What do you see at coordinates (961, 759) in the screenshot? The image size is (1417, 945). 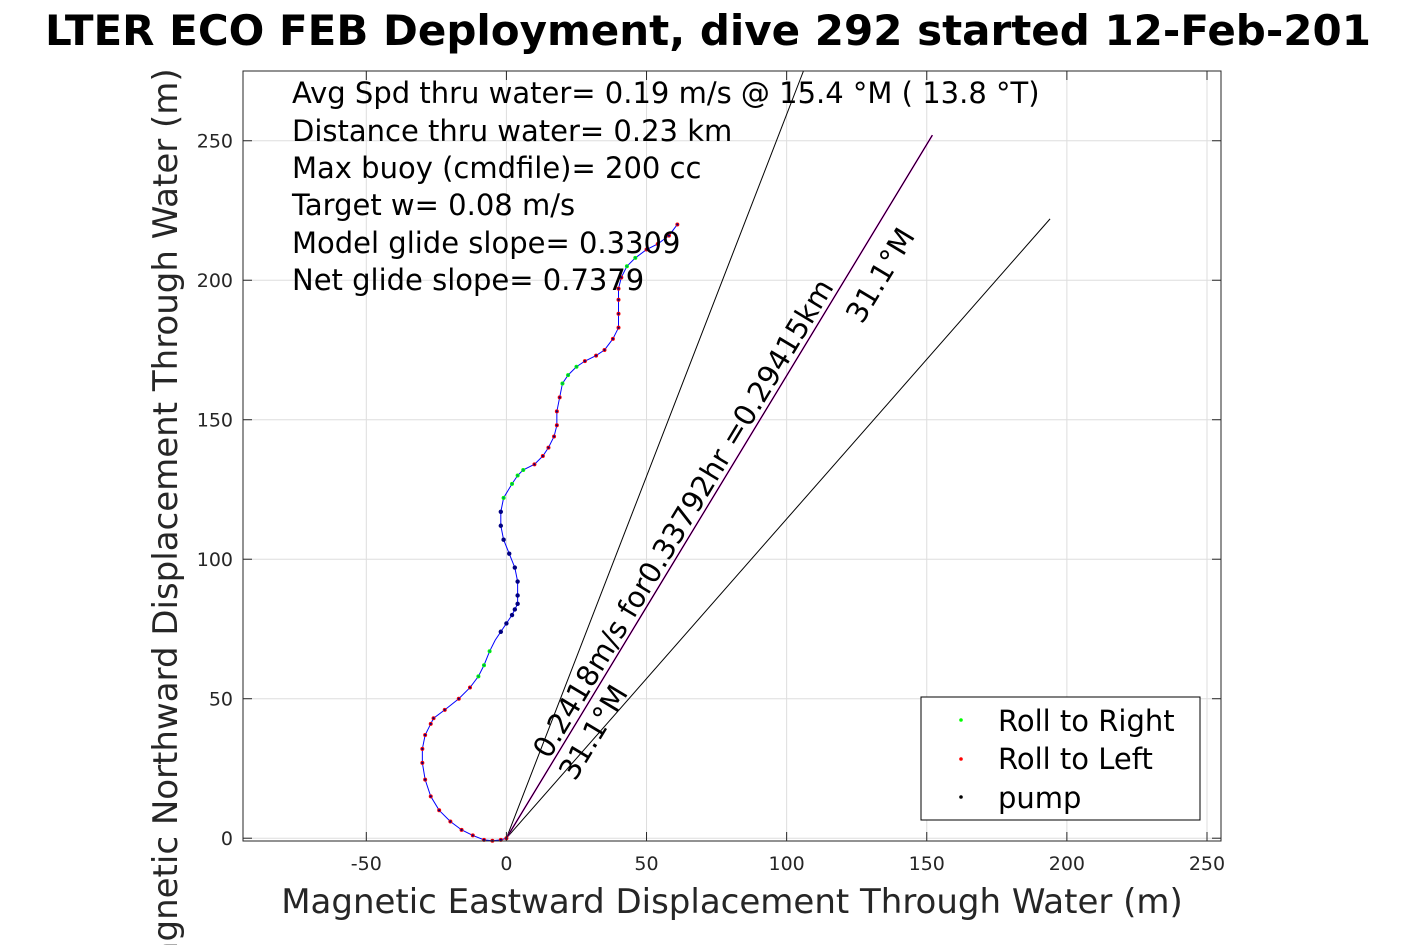 I see `legend-marker-roll-left` at bounding box center [961, 759].